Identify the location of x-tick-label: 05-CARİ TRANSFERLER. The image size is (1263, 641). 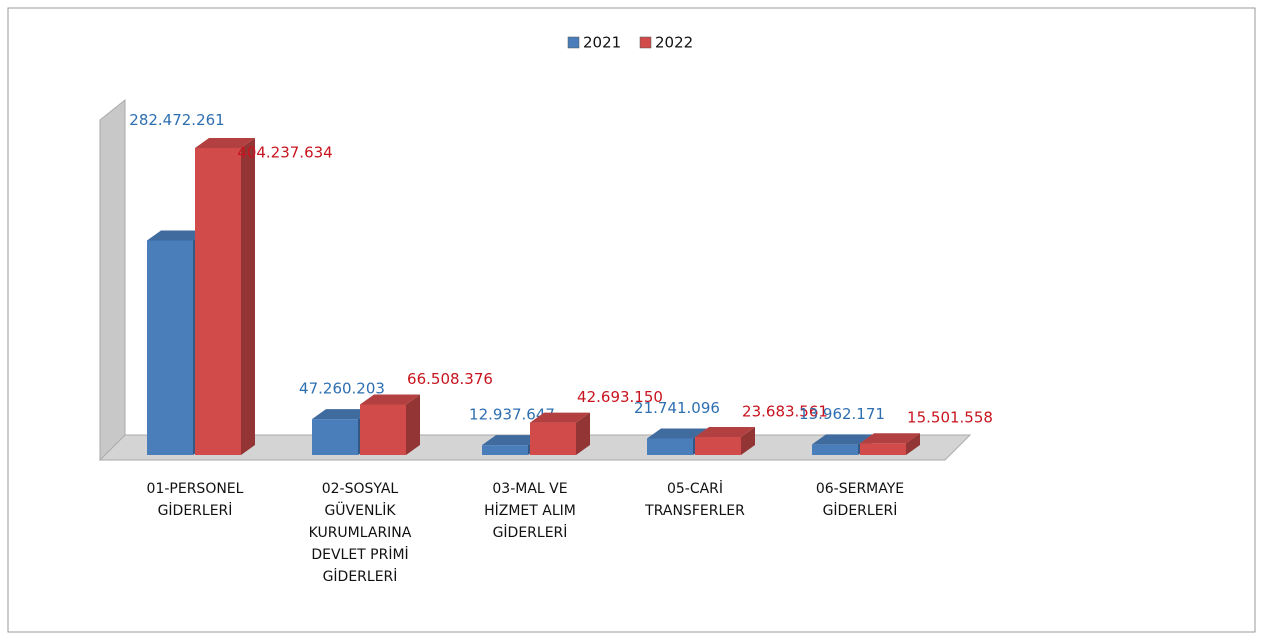
(695, 500).